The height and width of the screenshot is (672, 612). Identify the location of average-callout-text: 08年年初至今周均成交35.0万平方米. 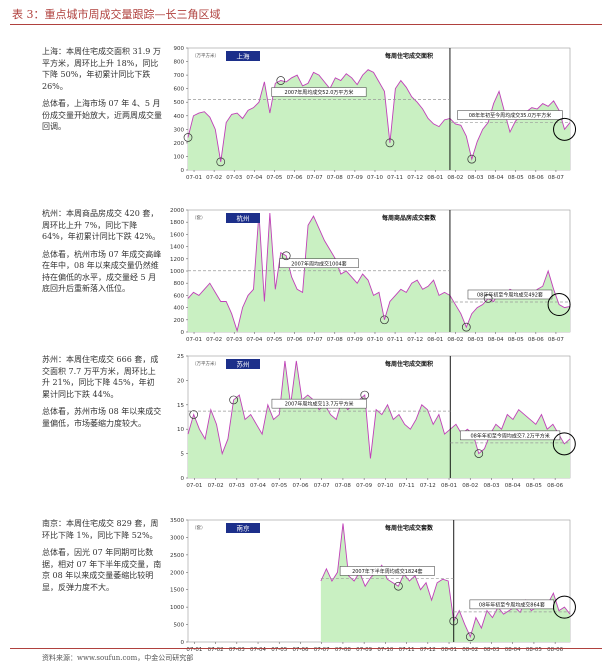
(510, 115).